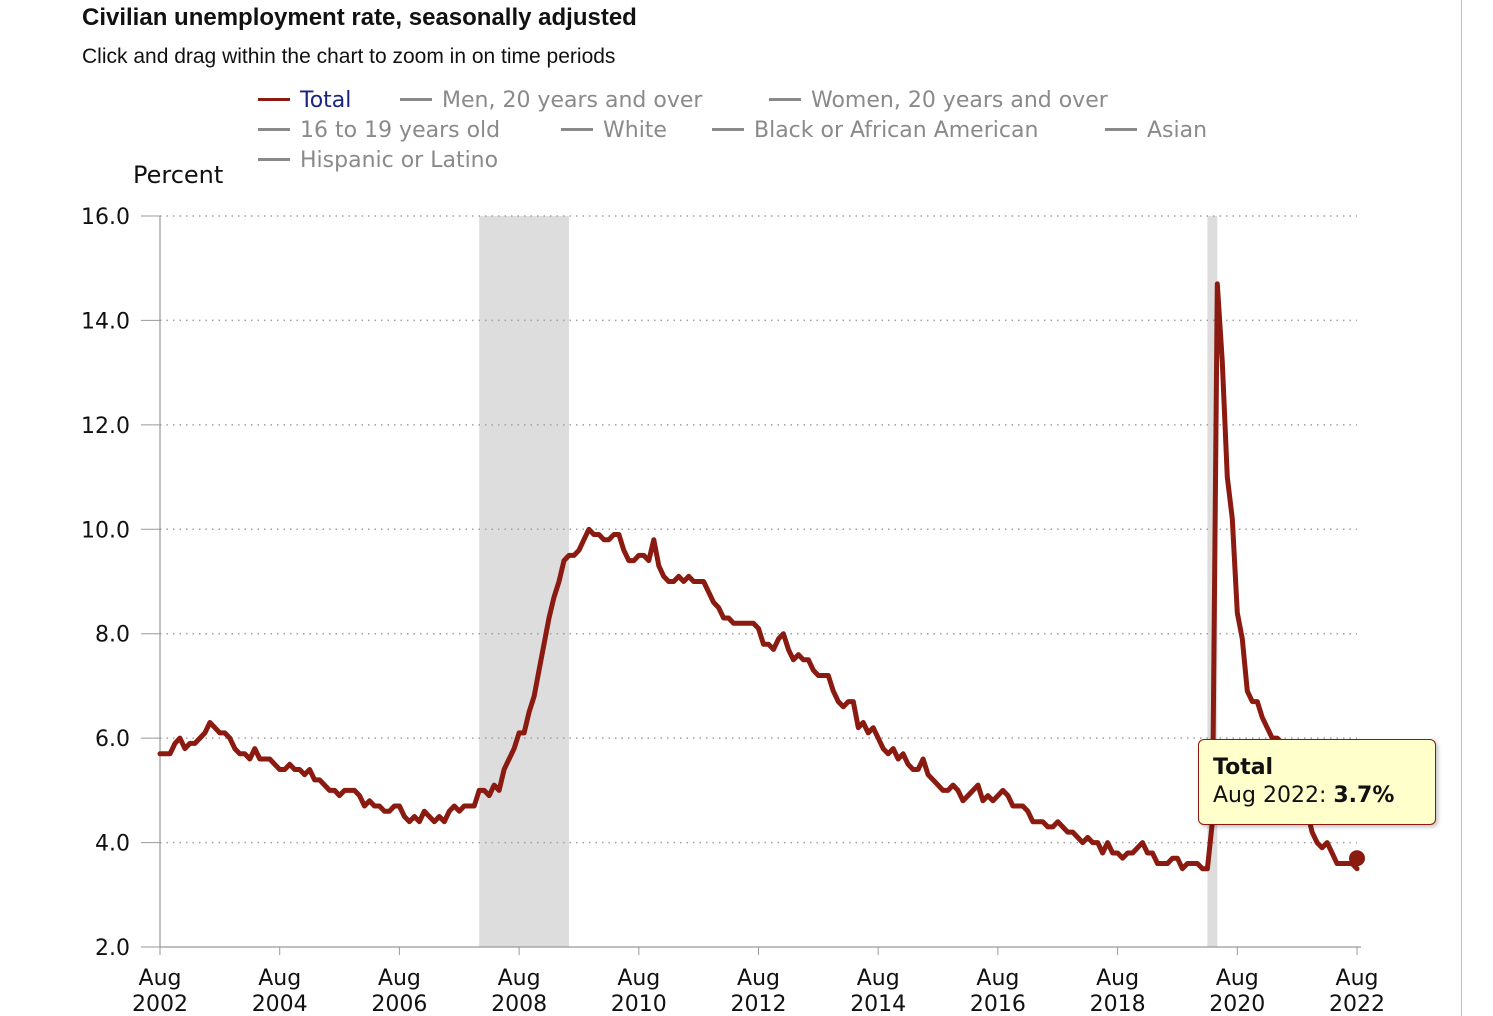 Image resolution: width=1493 pixels, height=1016 pixels. Describe the element at coordinates (1118, 1004) in the screenshot. I see `x-tick-year: 2018` at that location.